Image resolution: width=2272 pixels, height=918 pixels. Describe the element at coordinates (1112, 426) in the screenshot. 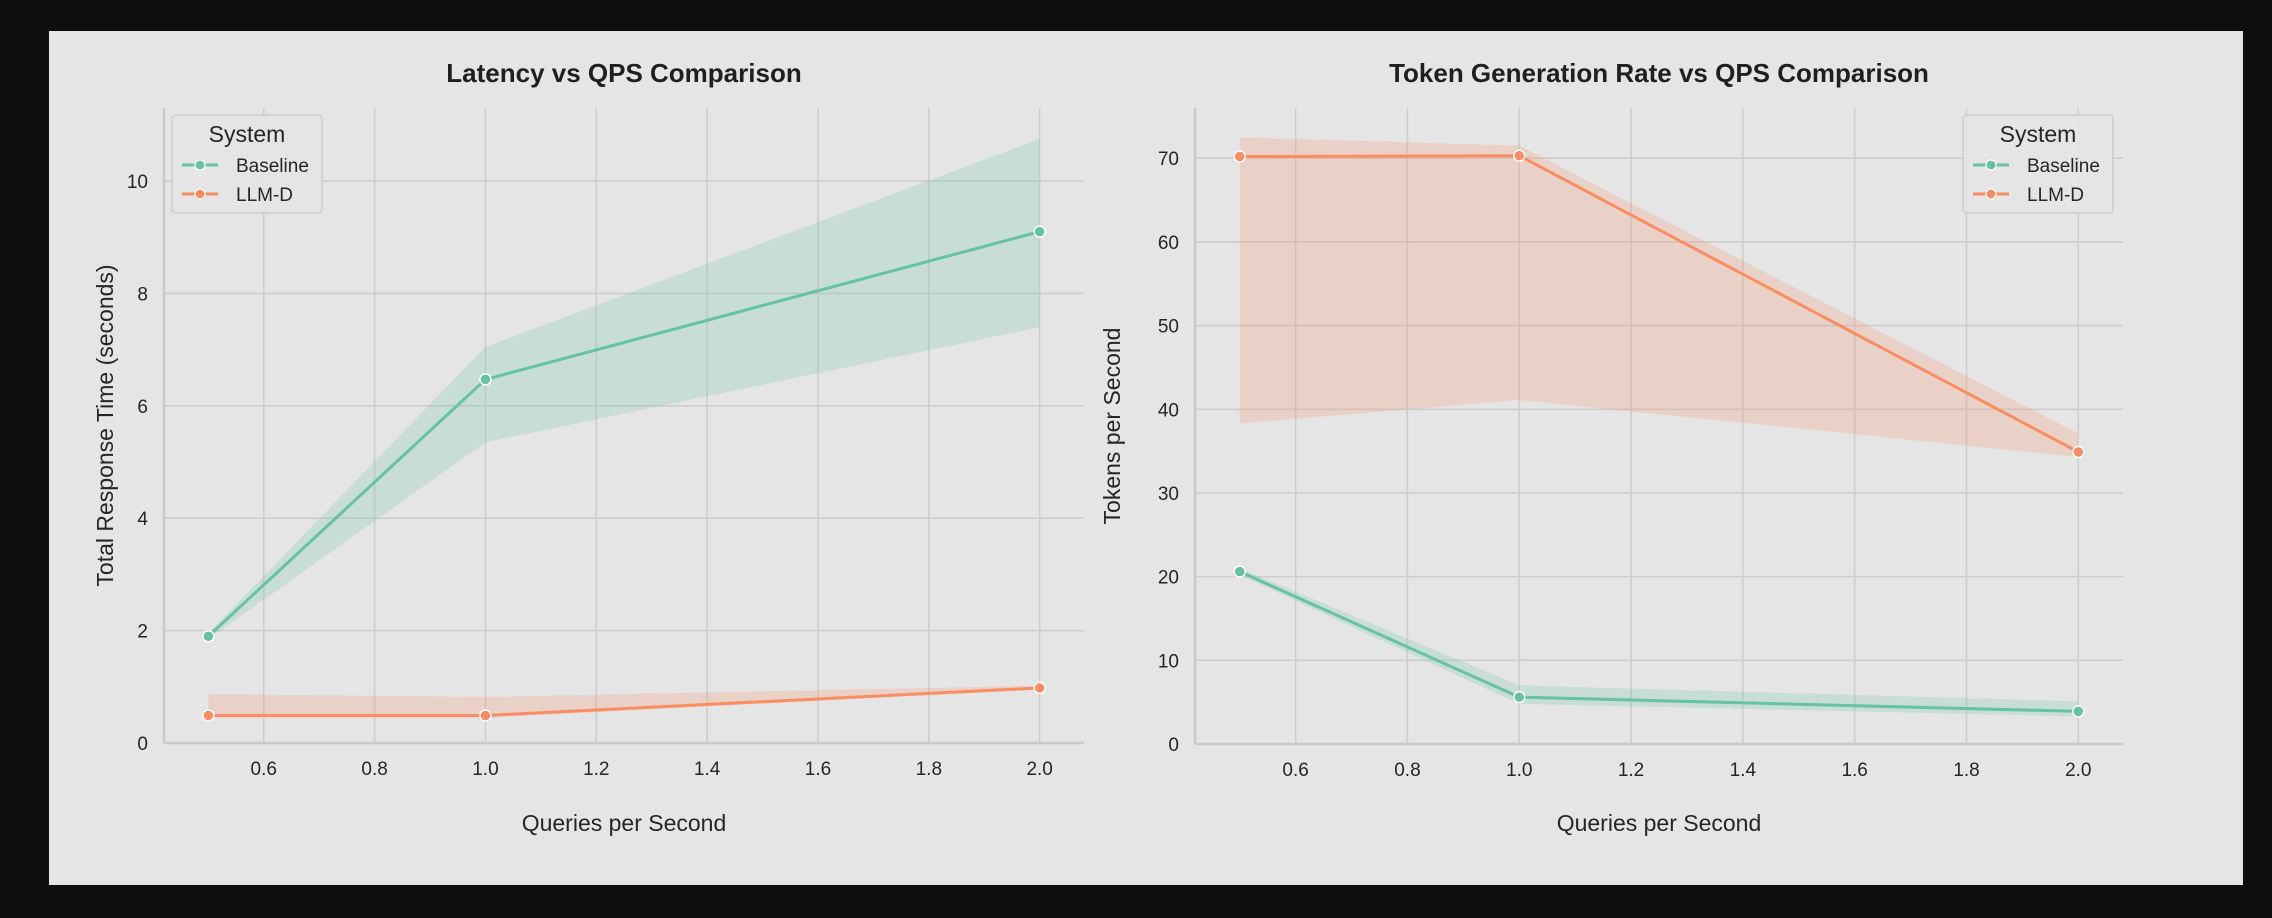

I see `y-axis-label: Tokens per Second` at that location.